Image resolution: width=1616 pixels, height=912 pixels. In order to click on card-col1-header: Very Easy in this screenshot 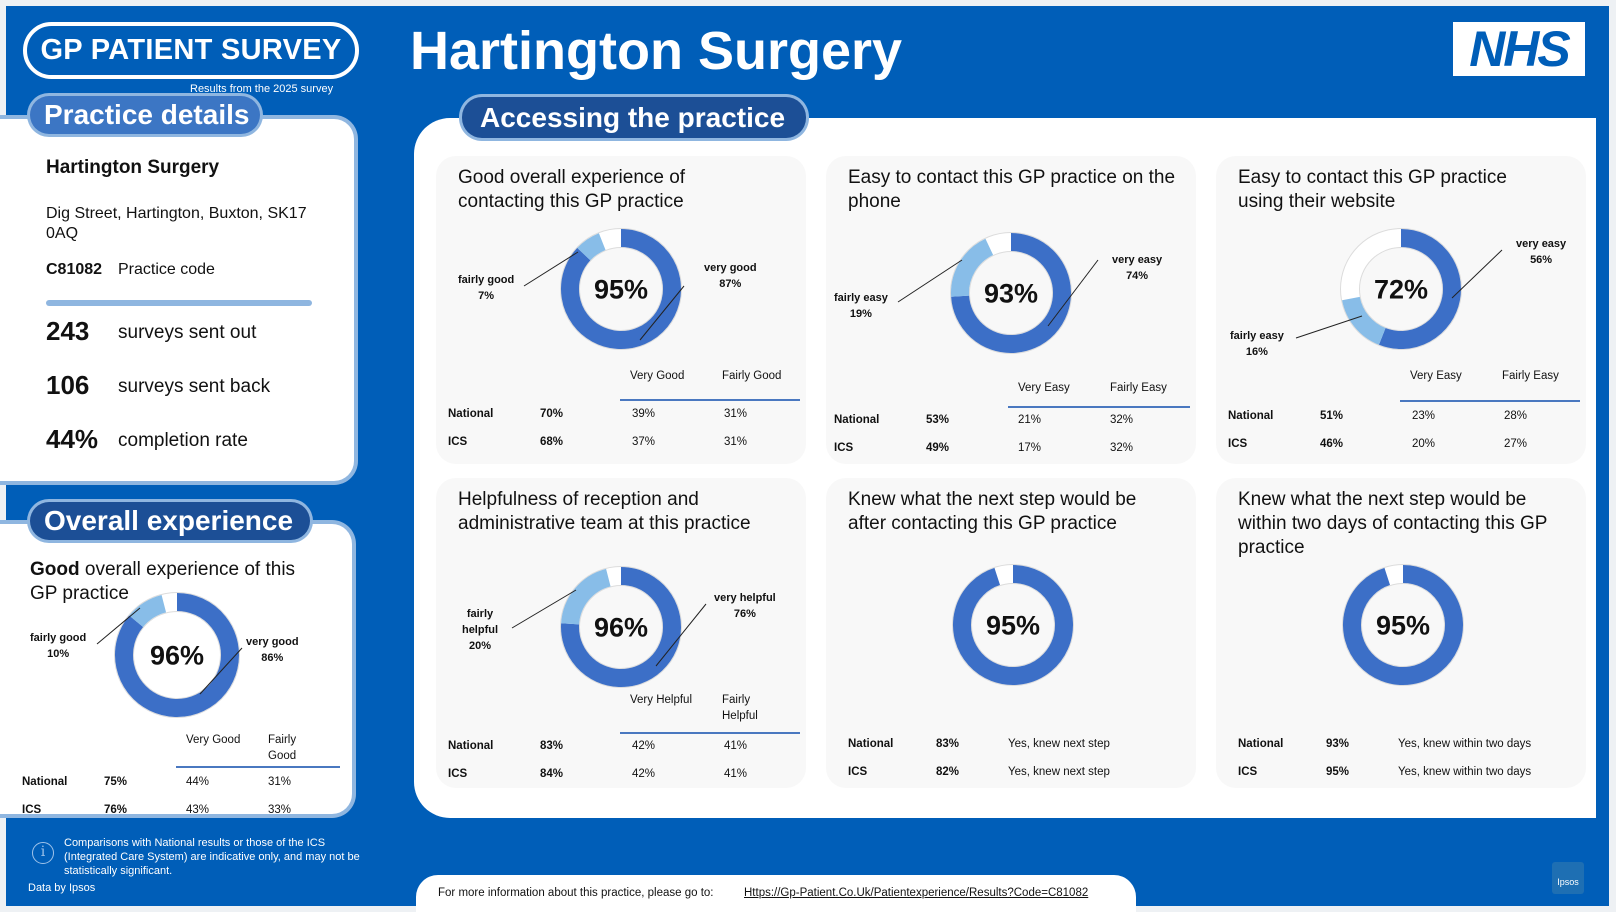, I will do `click(1436, 376)`.